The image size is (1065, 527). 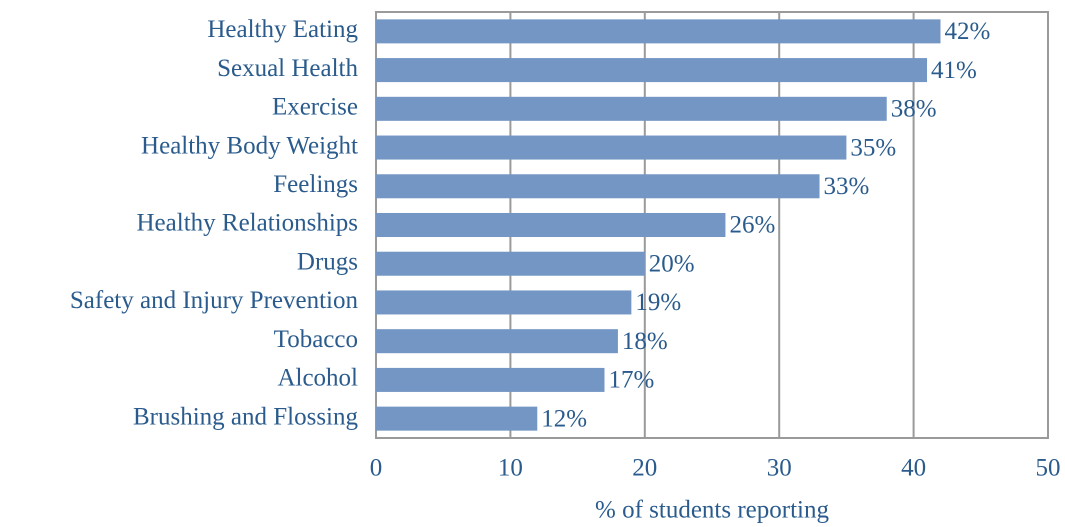 What do you see at coordinates (873, 147) in the screenshot?
I see `value-label: 35%` at bounding box center [873, 147].